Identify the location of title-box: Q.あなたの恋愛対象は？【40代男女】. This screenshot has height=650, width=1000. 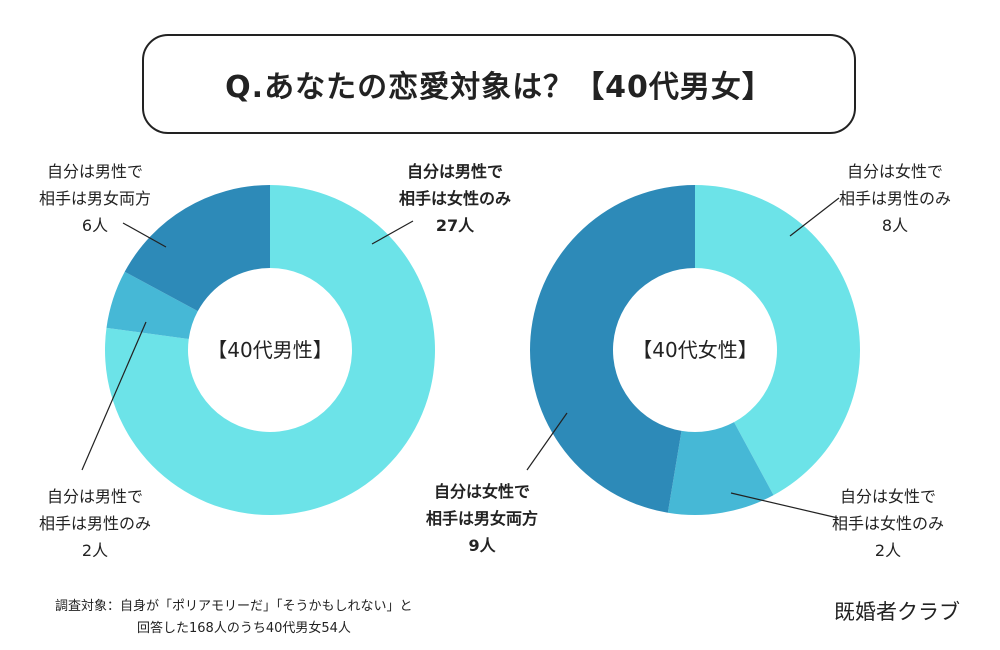
(499, 84).